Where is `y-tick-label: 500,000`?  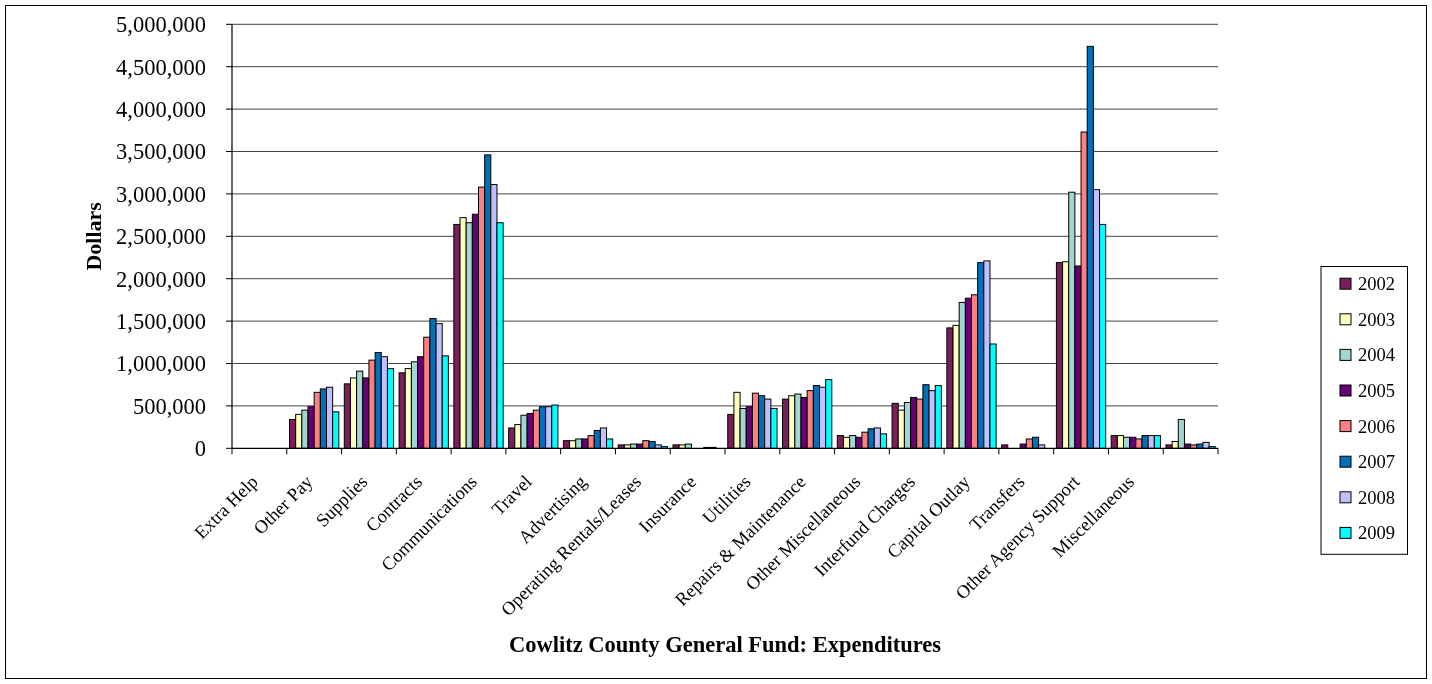 y-tick-label: 500,000 is located at coordinates (169, 406).